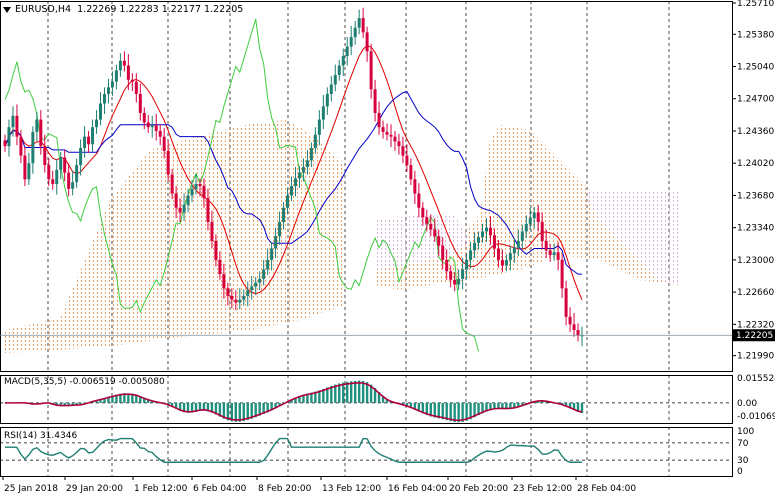 This screenshot has height=498, width=775. What do you see at coordinates (7, 9) in the screenshot?
I see `collapse-triangle-icon` at bounding box center [7, 9].